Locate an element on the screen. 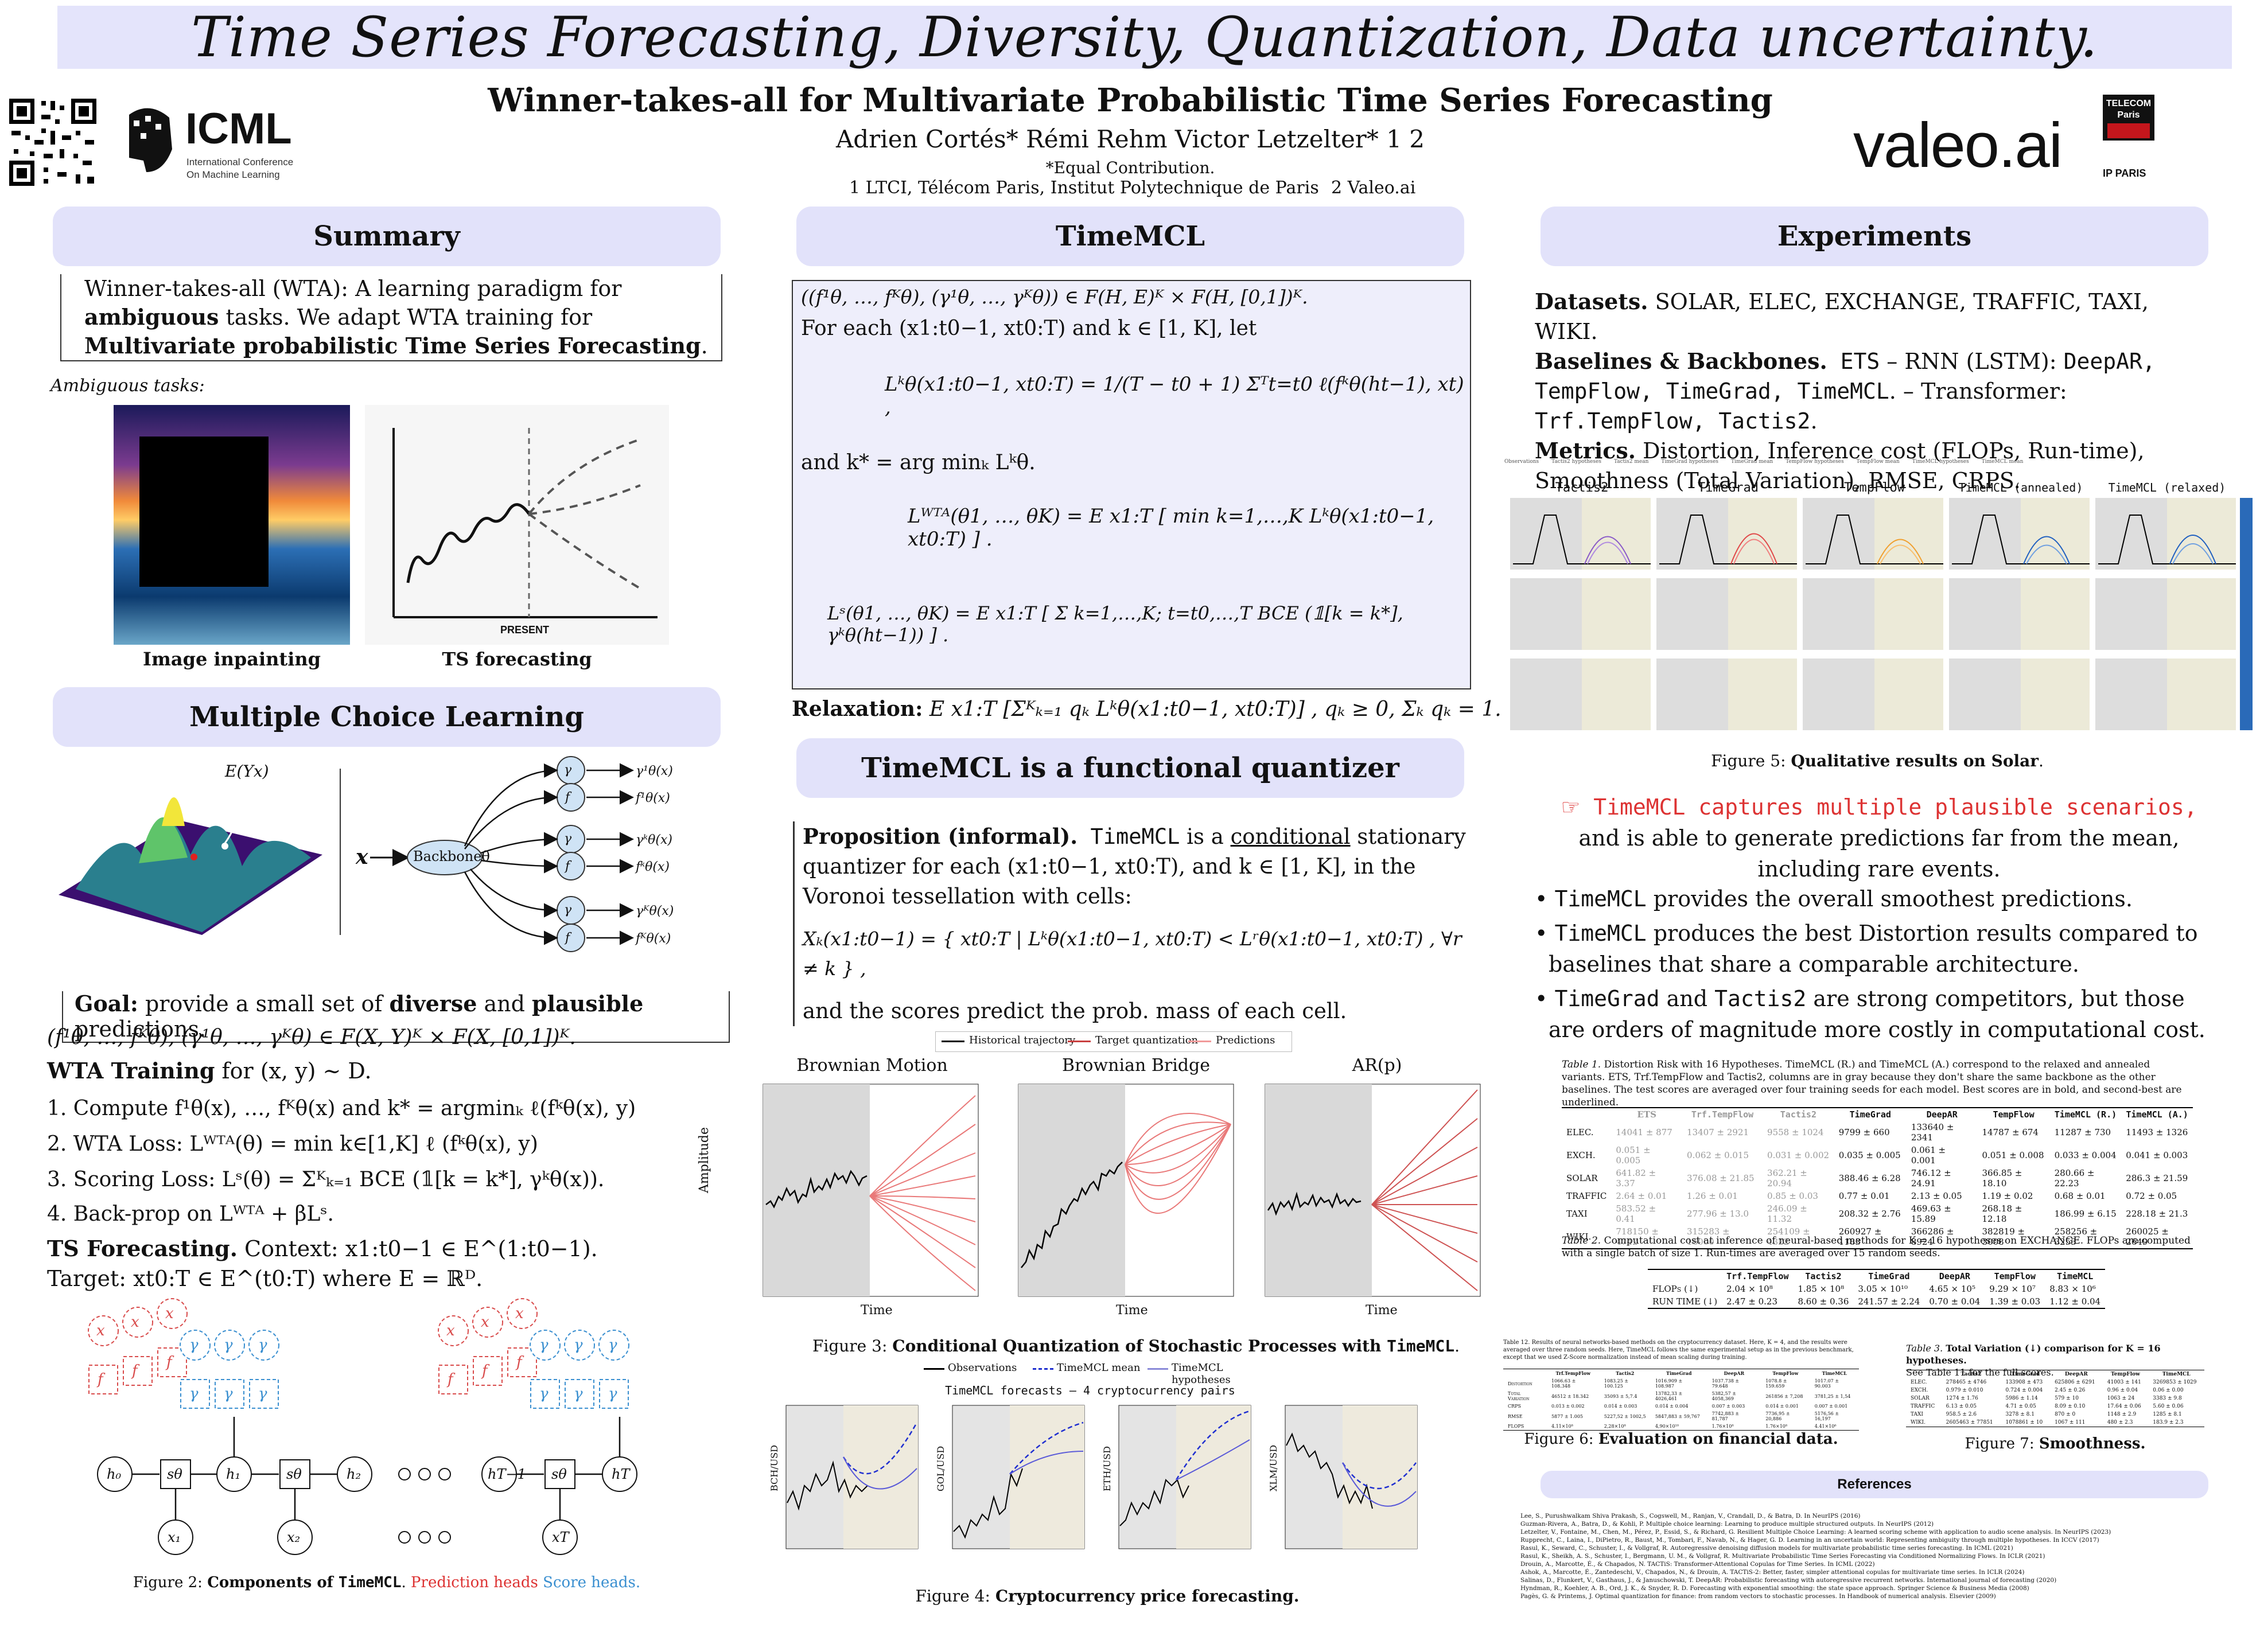 This screenshot has height=1652, width=2260. fig3-xlabel-2: Time is located at coordinates (1132, 1310).